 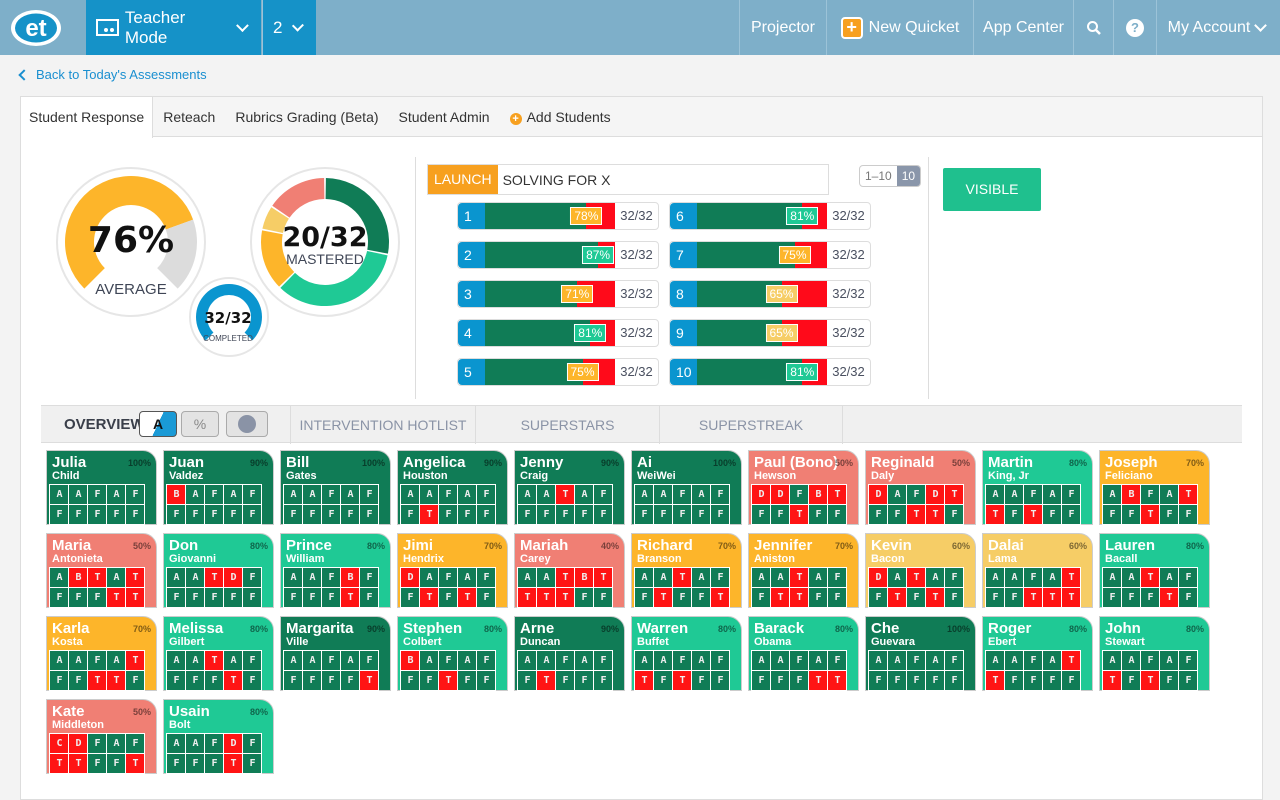 I want to click on student-card: Paul (Bono) Hewson 50% DDFBT FFTFF, so click(x=803, y=487).